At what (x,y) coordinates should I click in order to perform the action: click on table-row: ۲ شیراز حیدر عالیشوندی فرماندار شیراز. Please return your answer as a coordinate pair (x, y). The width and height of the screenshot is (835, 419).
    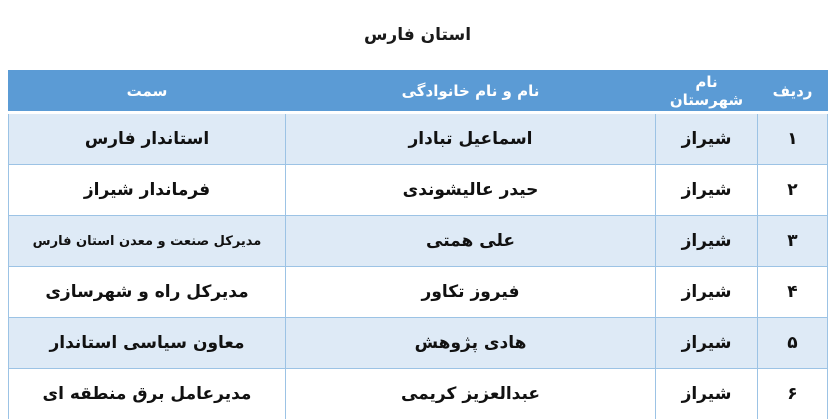
    Looking at the image, I should click on (418, 190).